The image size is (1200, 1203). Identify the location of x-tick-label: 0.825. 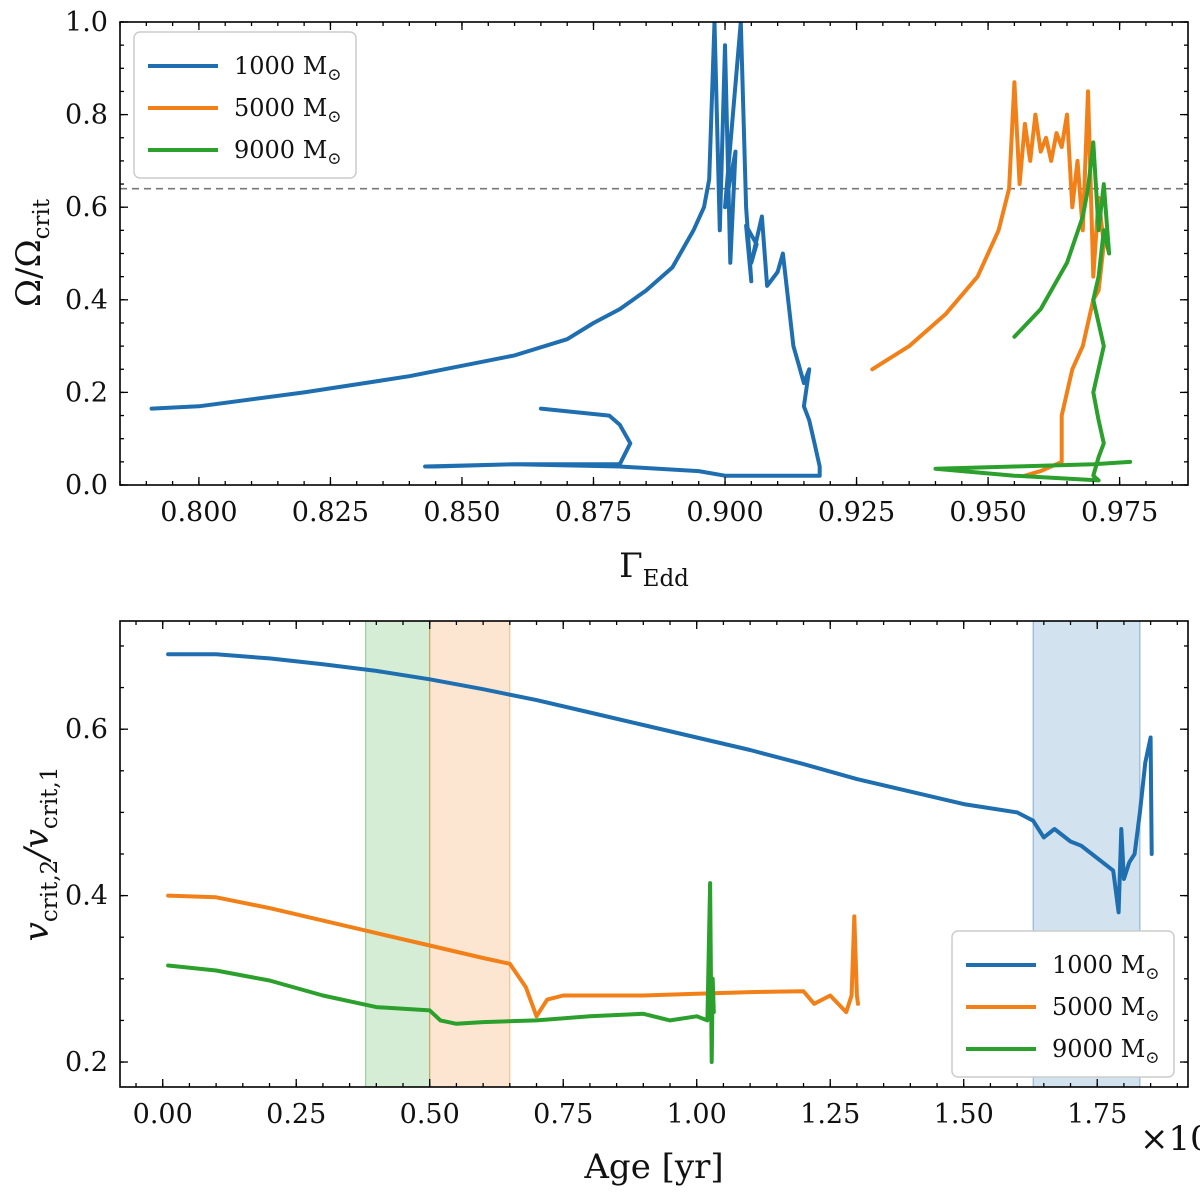
(330, 512).